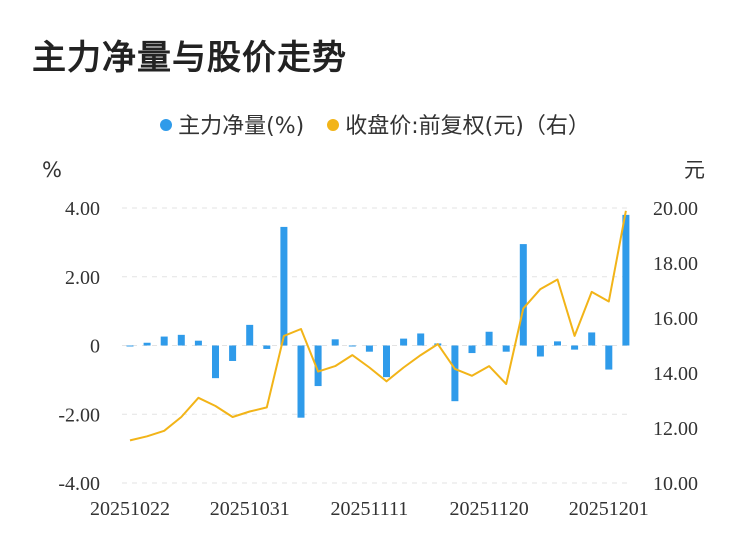 This screenshot has width=750, height=558. What do you see at coordinates (189, 58) in the screenshot?
I see `page-title: 主力净量与股价走势` at bounding box center [189, 58].